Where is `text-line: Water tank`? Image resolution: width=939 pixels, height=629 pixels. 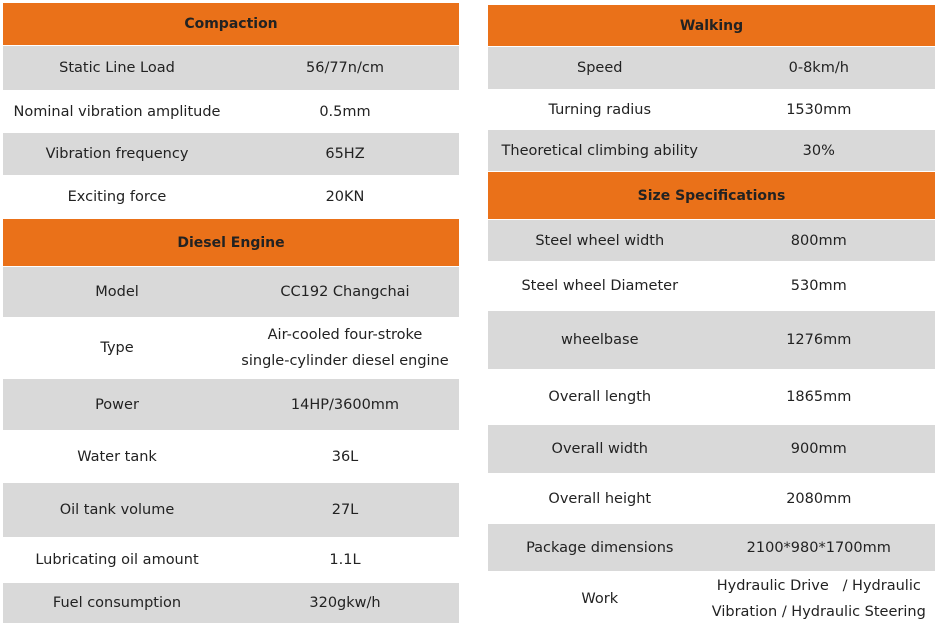
text-line: Water tank is located at coordinates (117, 456).